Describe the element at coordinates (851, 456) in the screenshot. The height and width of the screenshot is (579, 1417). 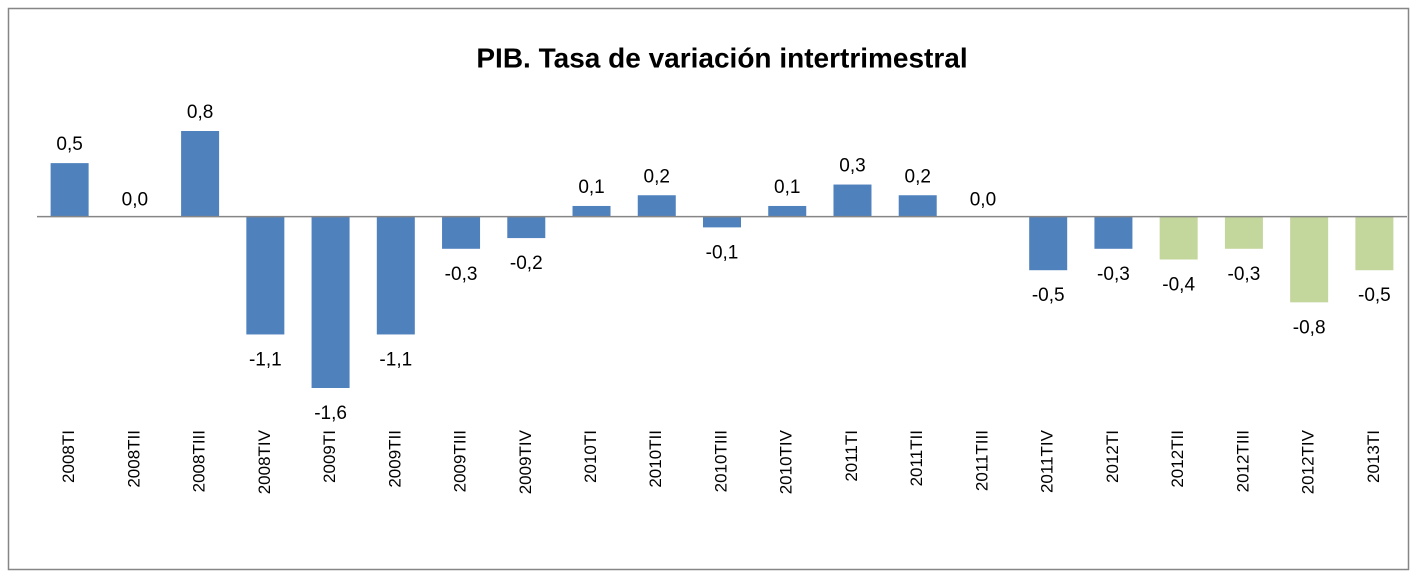
I see `x-tick-label: 2011TI` at that location.